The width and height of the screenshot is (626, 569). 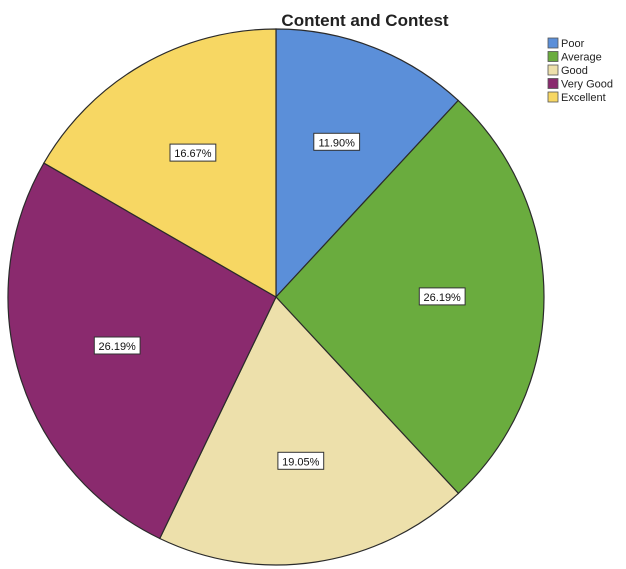 I want to click on legend-label: Good, so click(x=574, y=71).